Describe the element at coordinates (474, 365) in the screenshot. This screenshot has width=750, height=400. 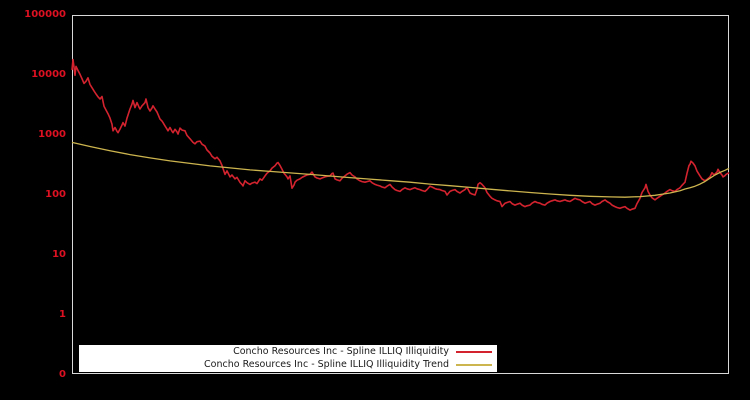
I see `yellow-line-sample-icon` at that location.